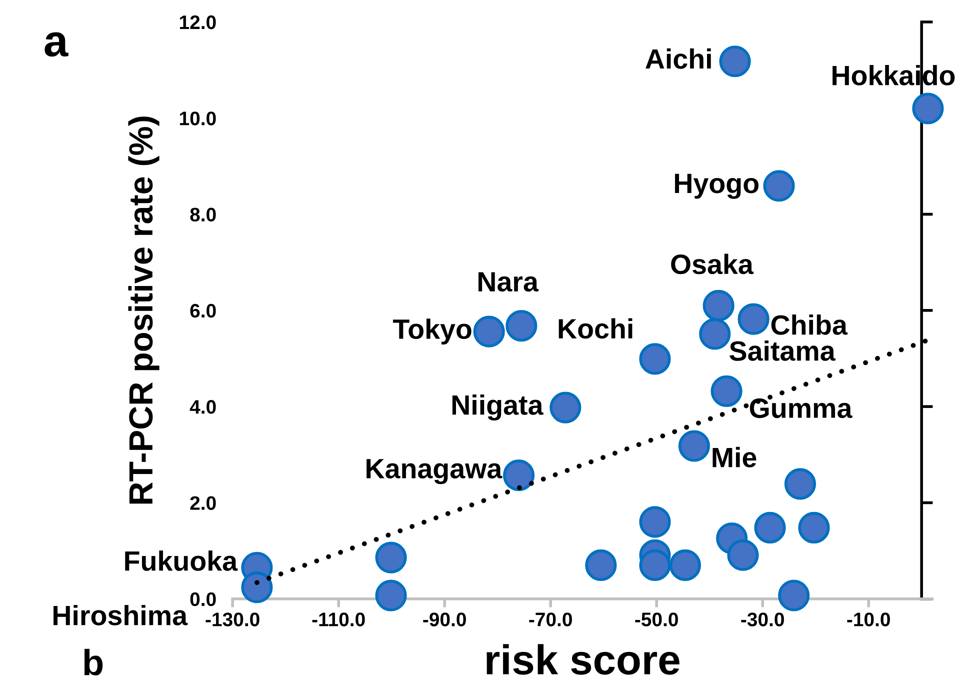  Describe the element at coordinates (583, 659) in the screenshot. I see `x-axis-title: risk score` at that location.